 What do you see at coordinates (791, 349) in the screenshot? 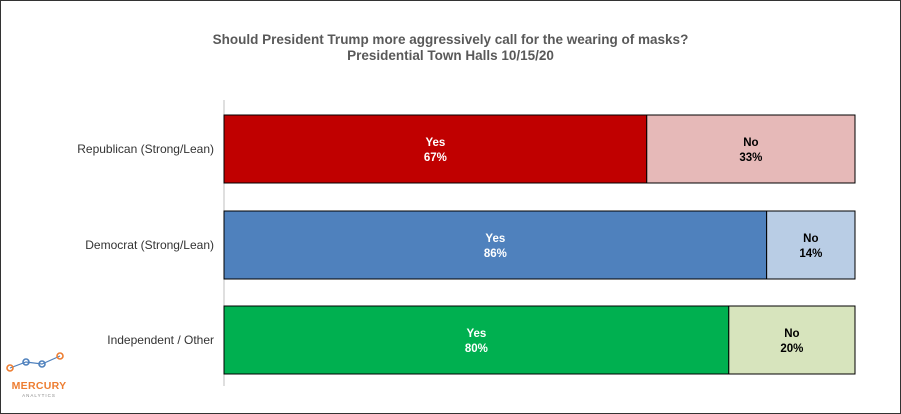
I see `data-label-value: 20%` at bounding box center [791, 349].